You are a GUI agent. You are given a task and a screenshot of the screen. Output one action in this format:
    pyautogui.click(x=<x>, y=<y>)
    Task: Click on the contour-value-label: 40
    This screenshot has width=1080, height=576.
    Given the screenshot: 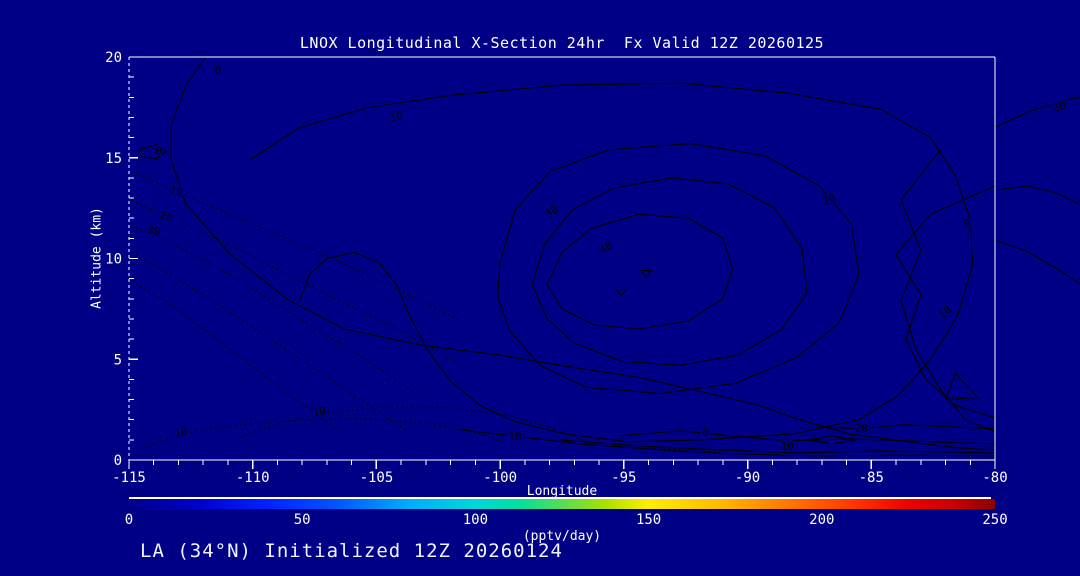 What is the action you would take?
    pyautogui.click(x=606, y=248)
    